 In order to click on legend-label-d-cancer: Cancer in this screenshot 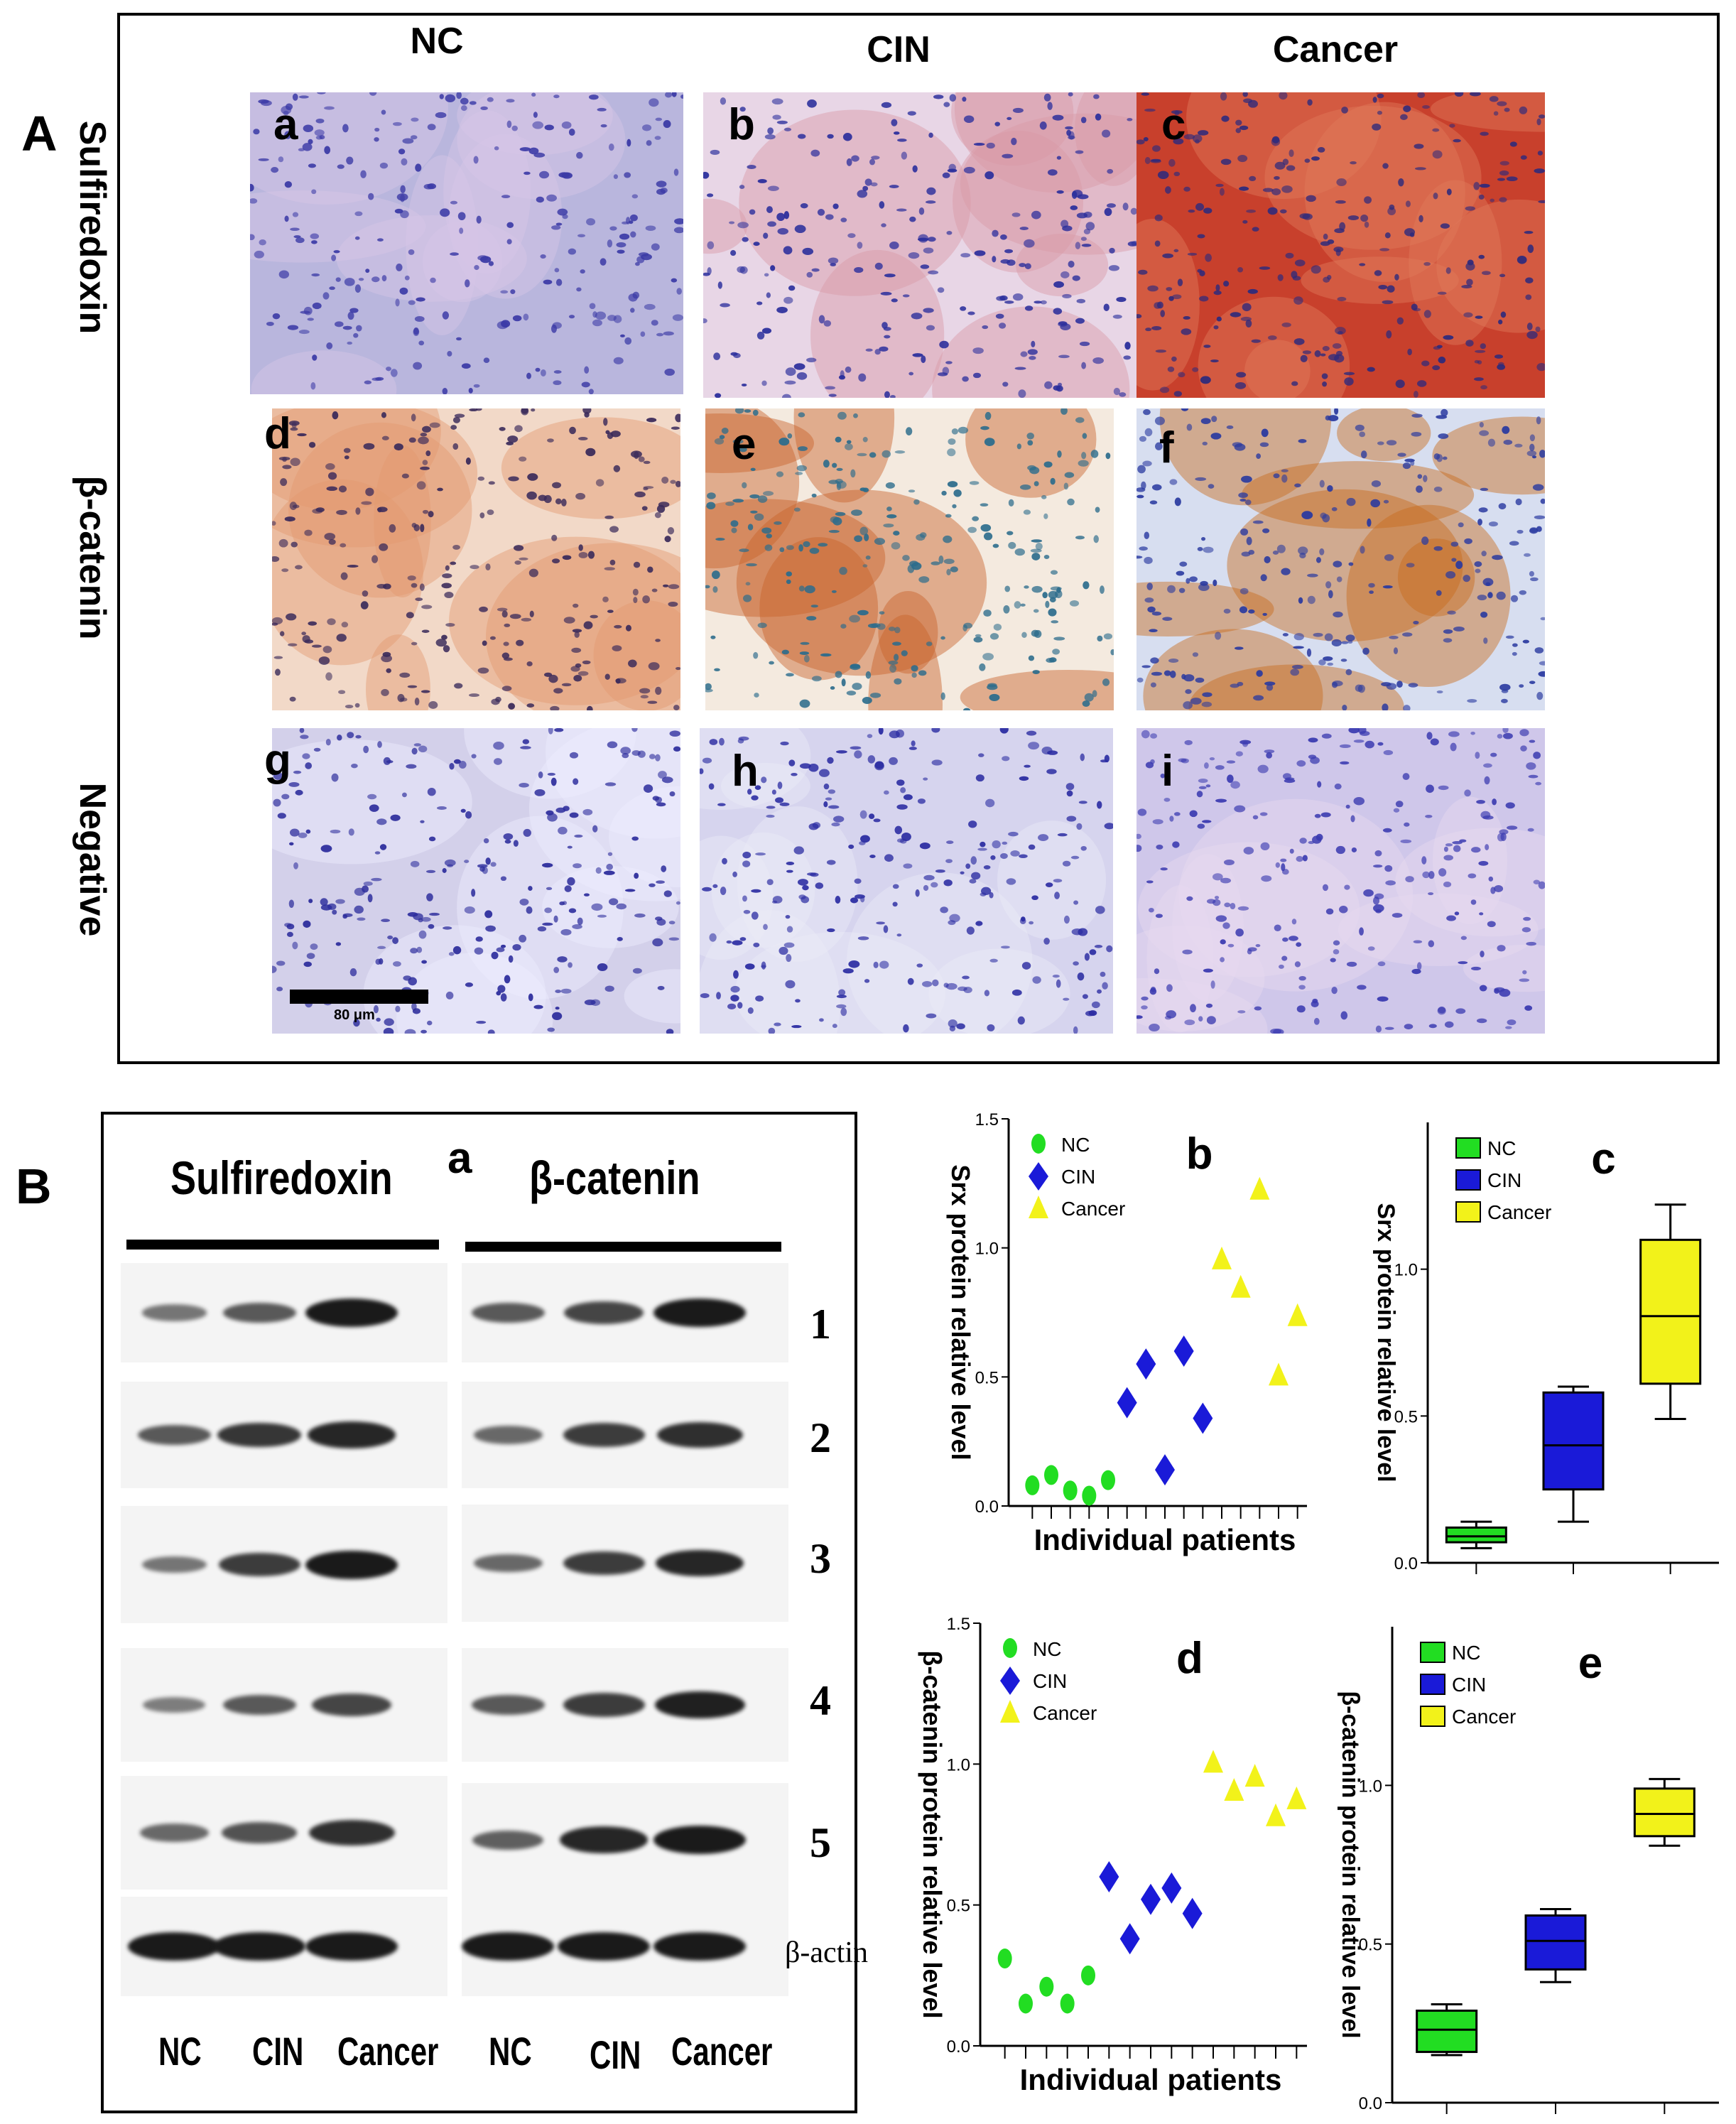, I will do `click(1065, 1713)`.